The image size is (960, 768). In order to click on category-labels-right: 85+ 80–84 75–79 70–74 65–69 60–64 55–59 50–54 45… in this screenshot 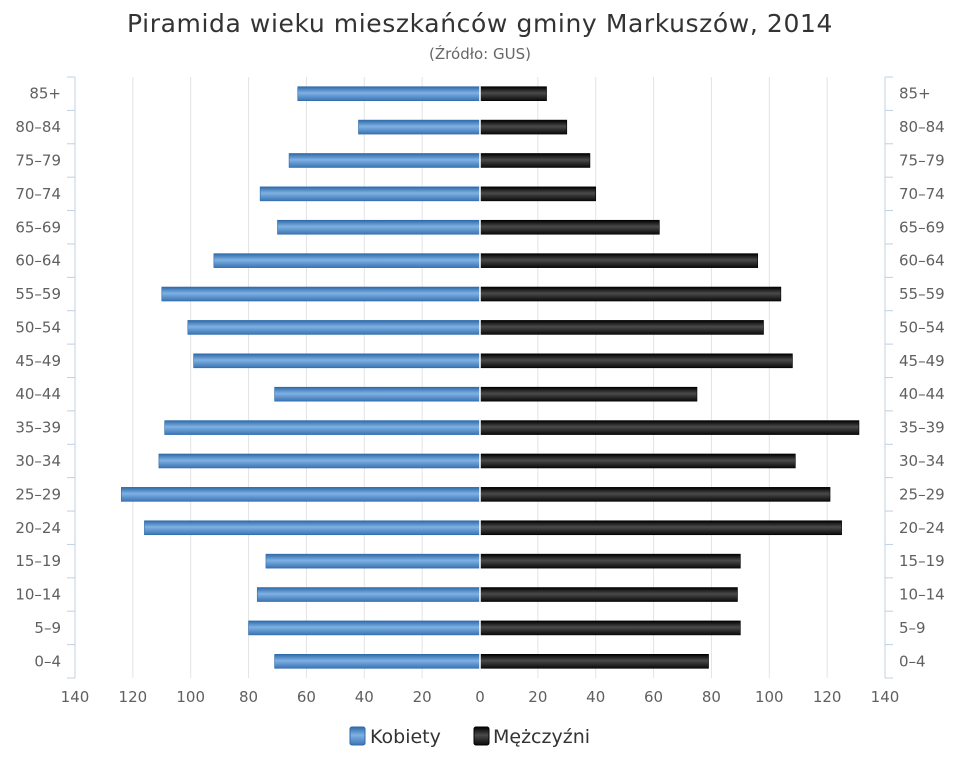, I will do `click(922, 378)`.